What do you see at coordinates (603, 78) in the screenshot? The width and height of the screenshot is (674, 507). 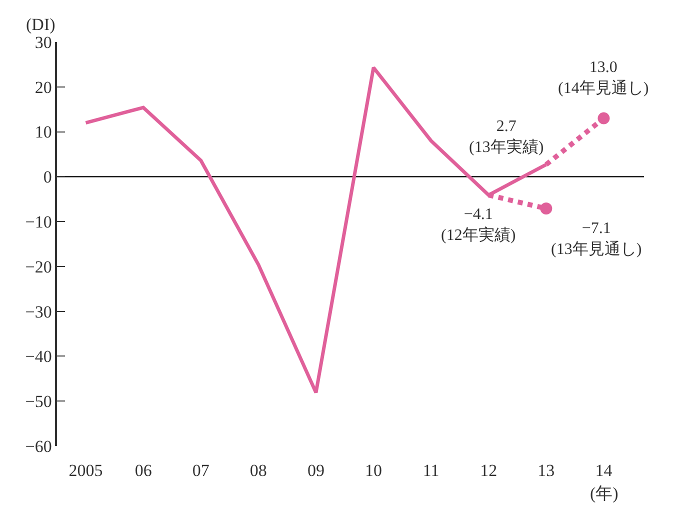 I see `annotation: 13.0 (14年見通し)` at bounding box center [603, 78].